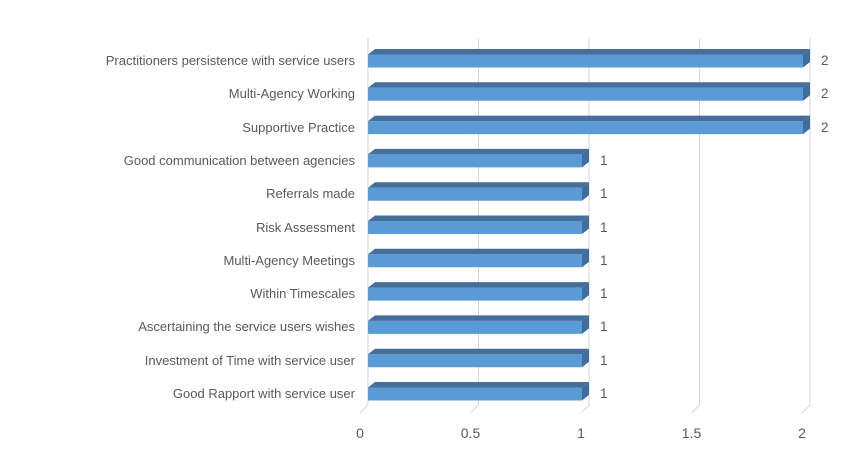 The image size is (852, 466). Describe the element at coordinates (249, 360) in the screenshot. I see `category-label: Investment of Time with service user` at that location.